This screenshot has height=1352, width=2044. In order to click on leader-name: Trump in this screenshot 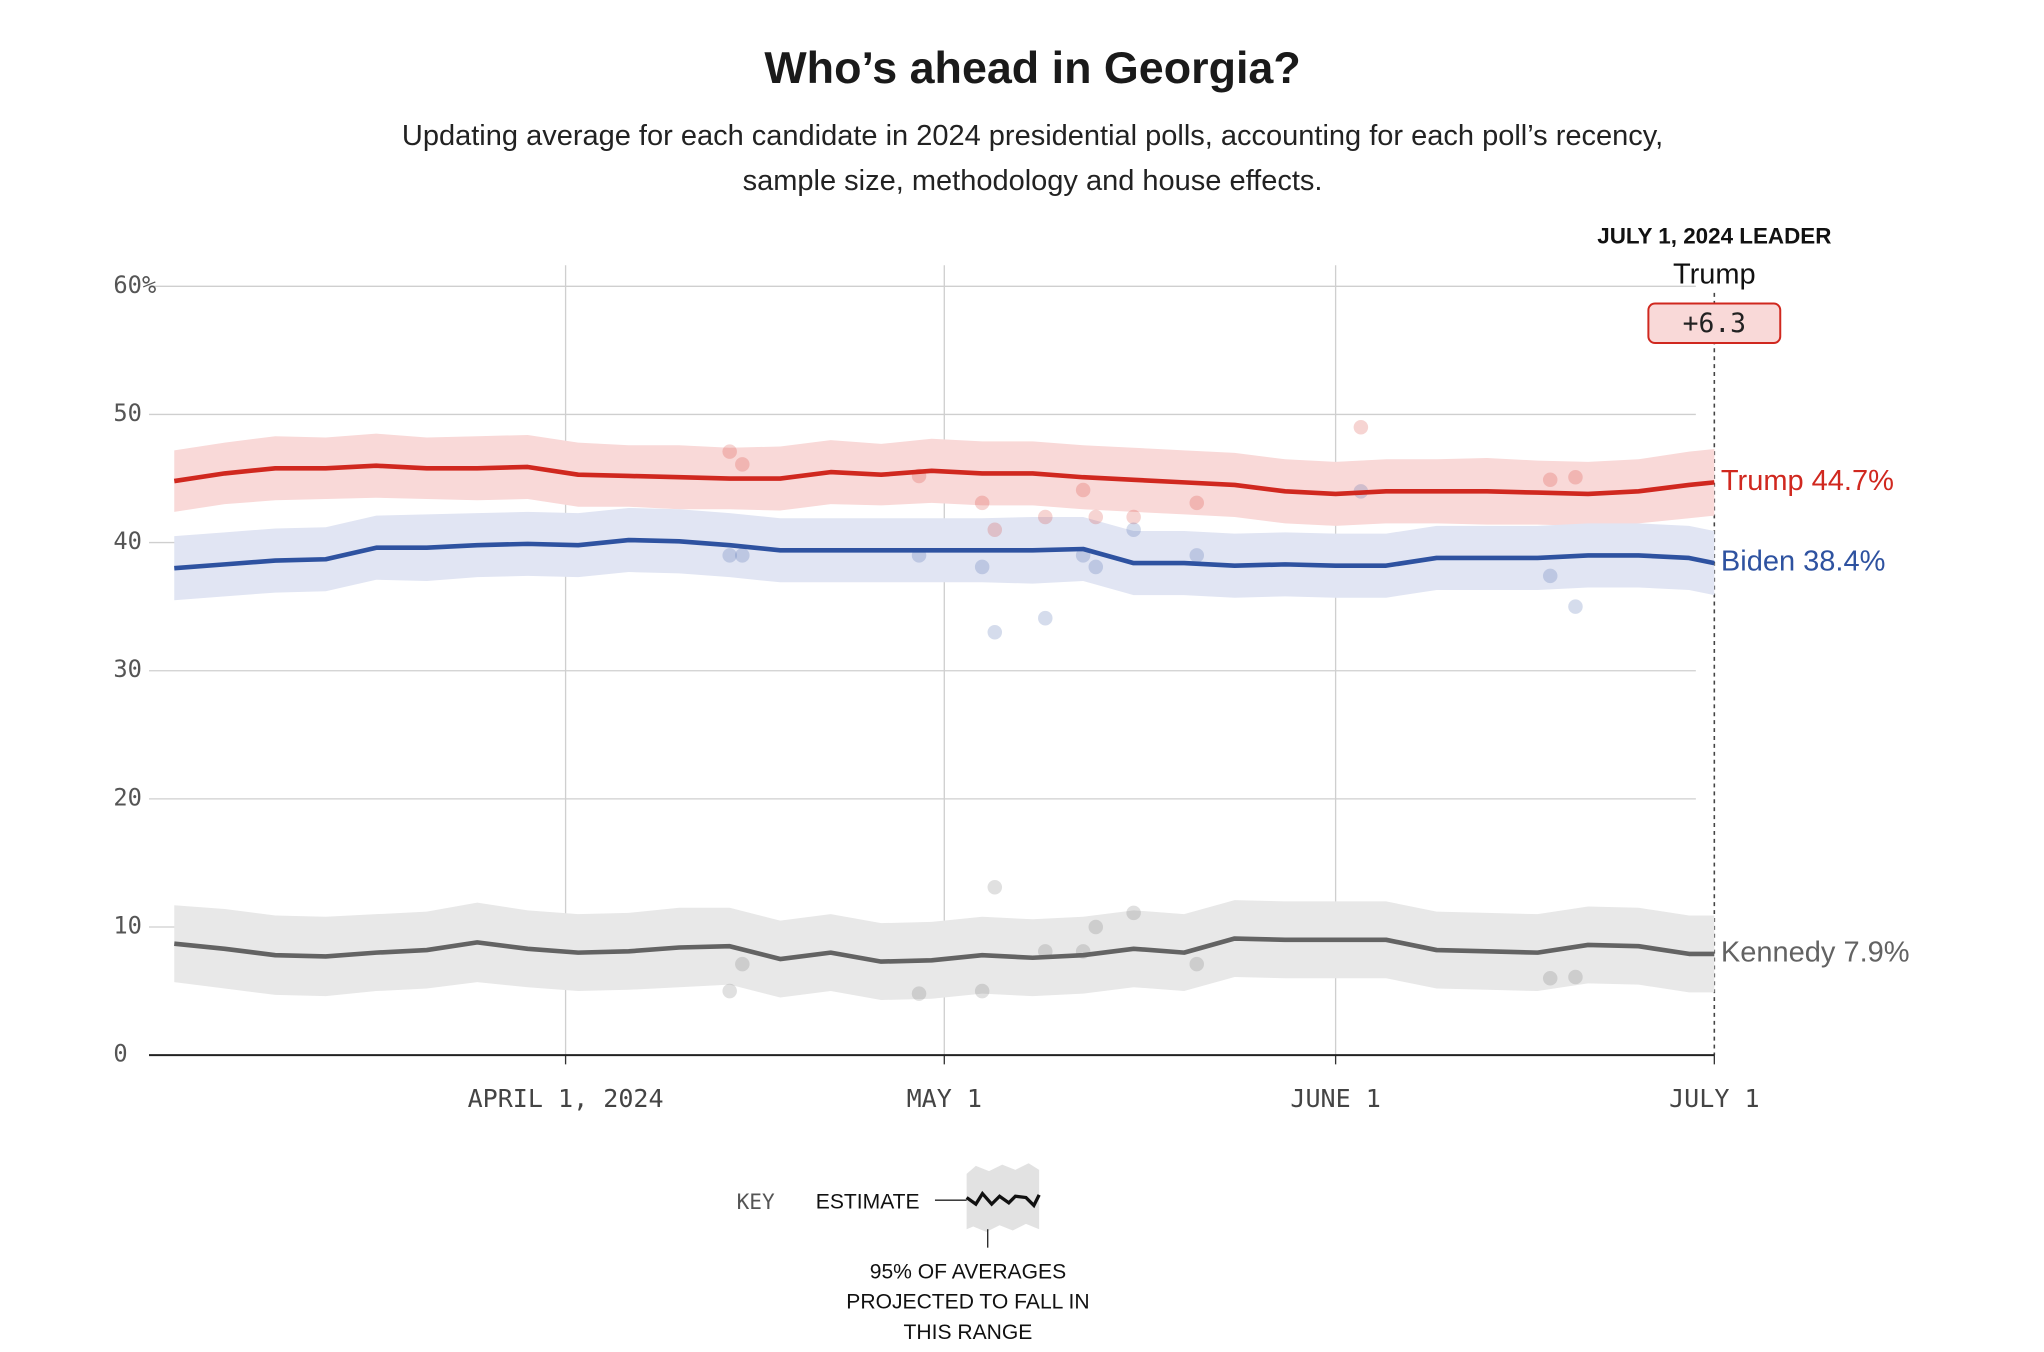, I will do `click(1714, 274)`.